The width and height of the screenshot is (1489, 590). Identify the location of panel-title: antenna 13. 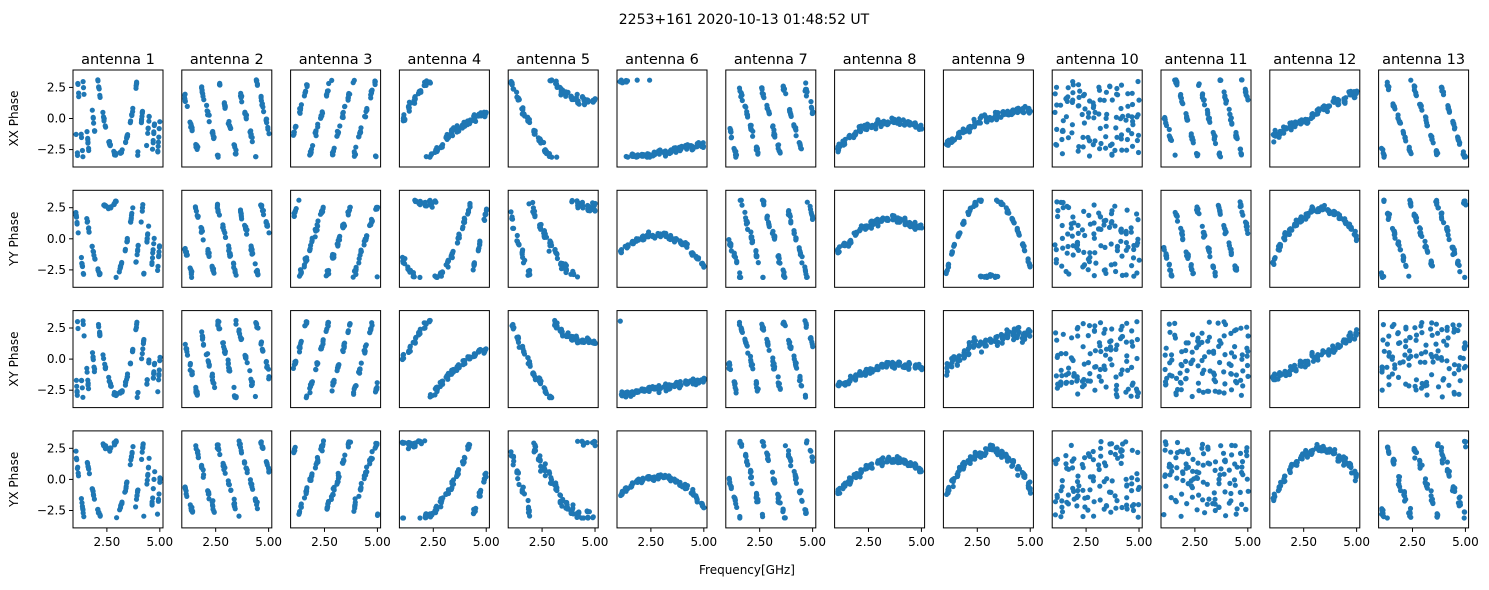
(1423, 60).